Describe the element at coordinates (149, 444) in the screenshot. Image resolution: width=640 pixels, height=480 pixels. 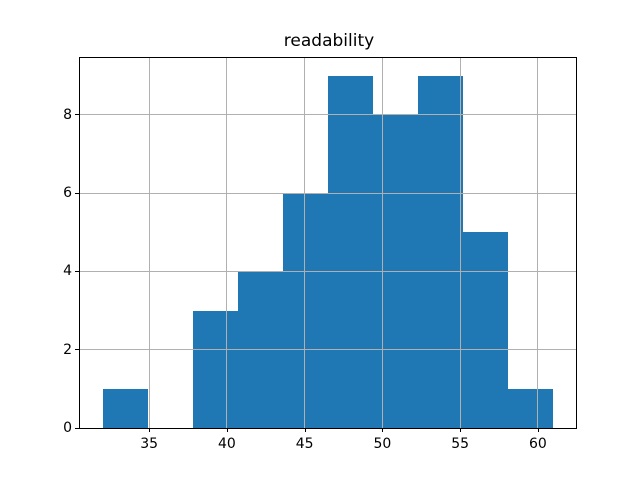
I see `x-tick-label: 35` at that location.